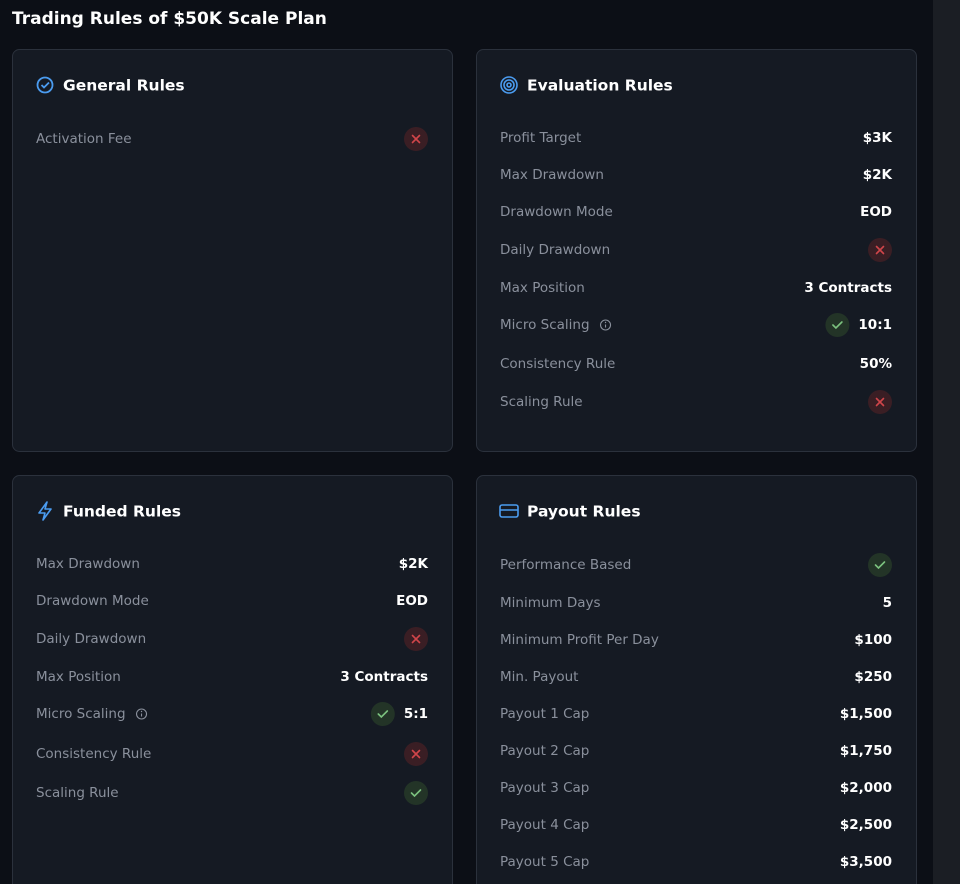 The height and width of the screenshot is (884, 960). I want to click on card-title: General Rules, so click(124, 86).